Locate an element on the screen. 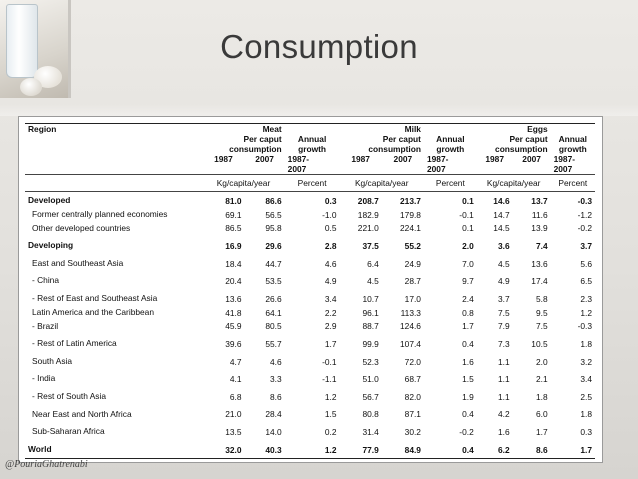 This screenshot has height=479, width=638. value-cell: 14.0 is located at coordinates (273, 431).